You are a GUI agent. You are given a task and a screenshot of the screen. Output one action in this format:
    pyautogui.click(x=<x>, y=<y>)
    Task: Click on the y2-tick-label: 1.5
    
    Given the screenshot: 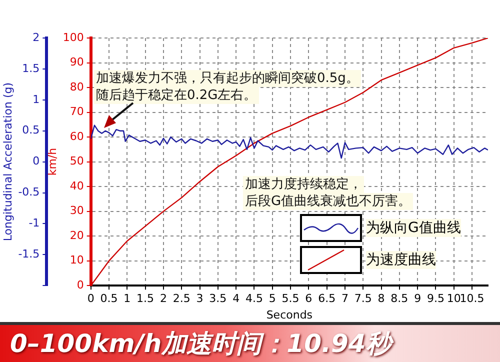 What is the action you would take?
    pyautogui.click(x=31, y=68)
    